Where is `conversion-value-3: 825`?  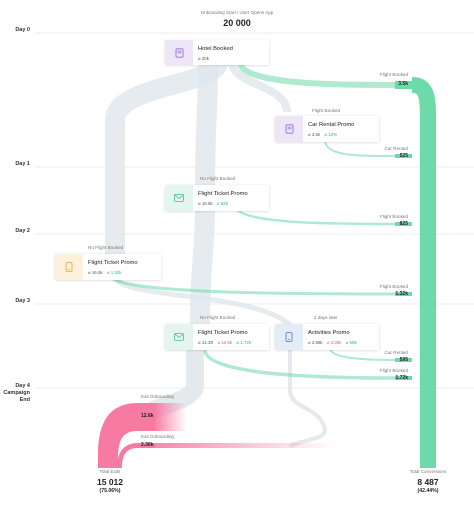
conversion-value-3: 825 is located at coordinates (403, 224).